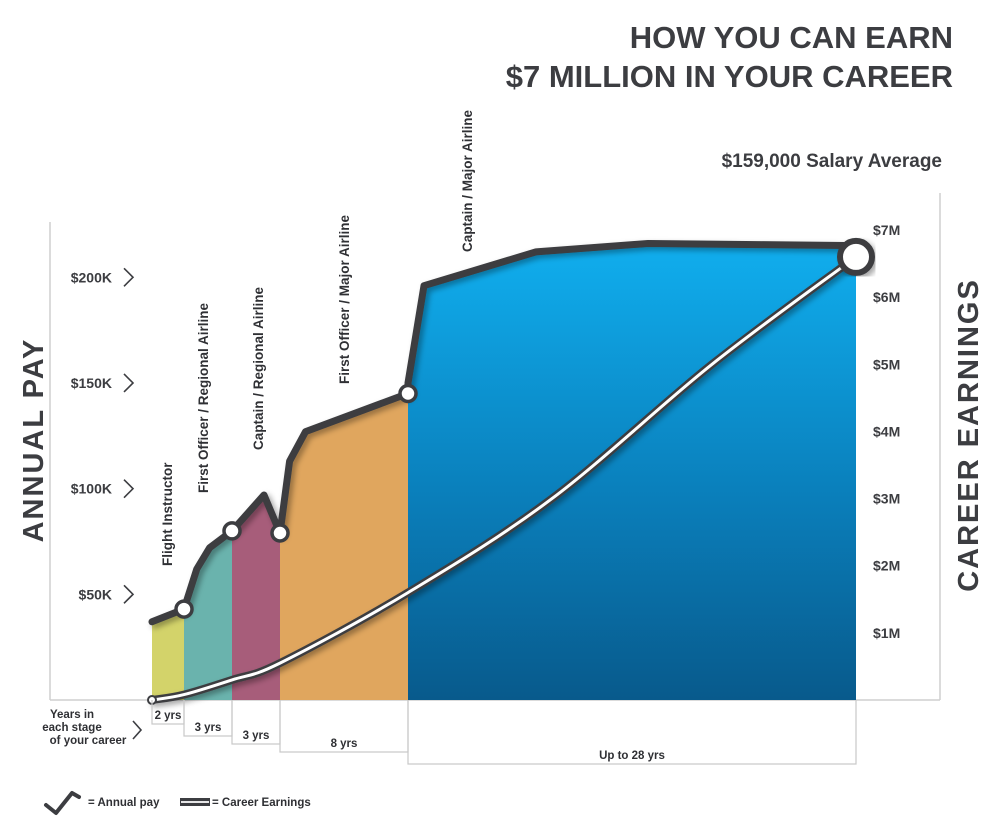  I want to click on right-tick-label: $2M, so click(886, 566).